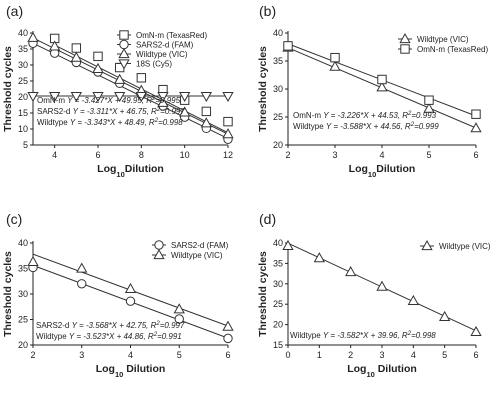 The width and height of the screenshot is (500, 406). Describe the element at coordinates (365, 335) in the screenshot. I see `equation-body: Y = -3.582*X + 39.96, R` at that location.